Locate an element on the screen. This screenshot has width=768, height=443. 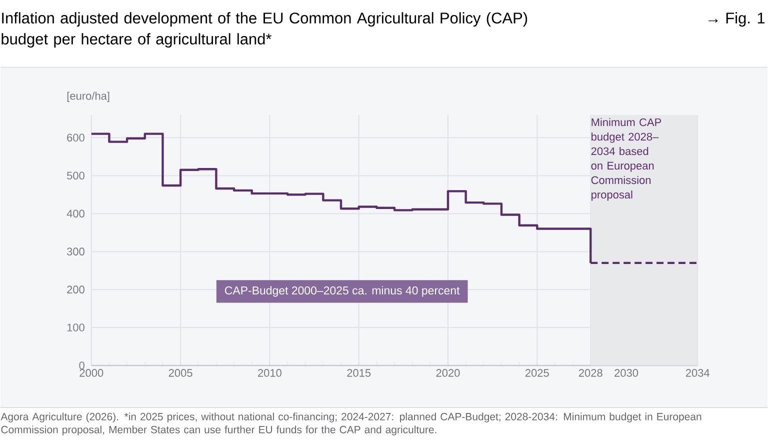
band-label: Minimum CAP budget 2028–2034 based on European Commission proposal is located at coordinates (626, 159).